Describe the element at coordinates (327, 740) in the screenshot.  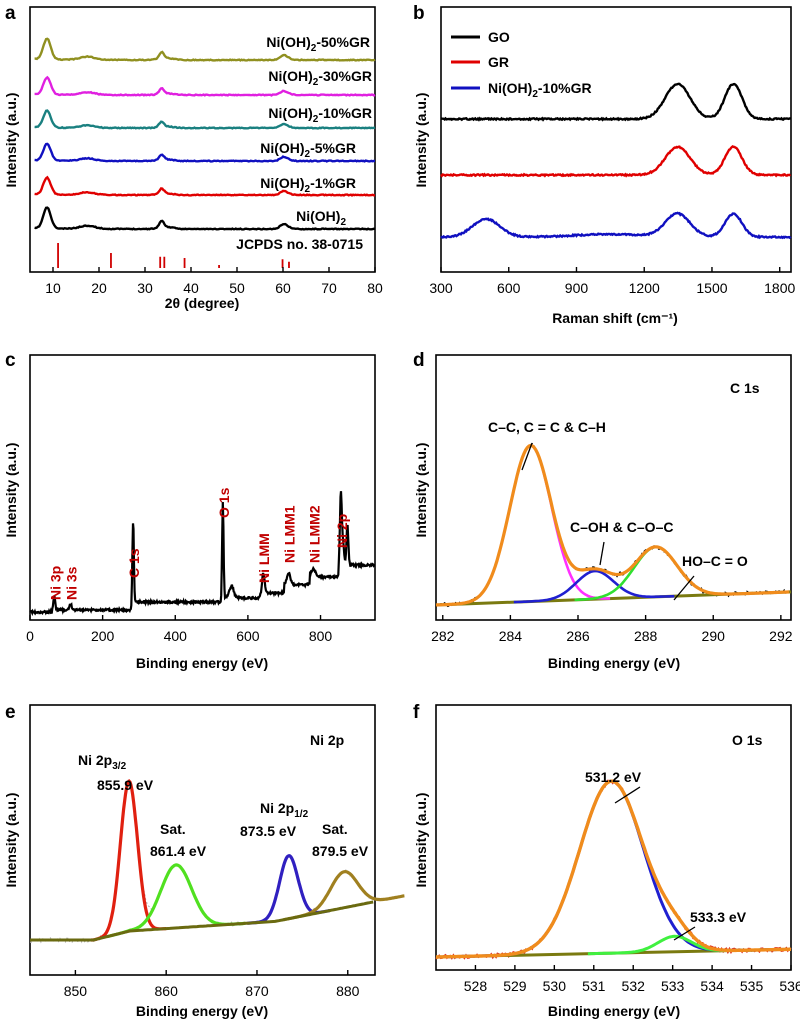
I see `panel-title: Ni 2p` at that location.